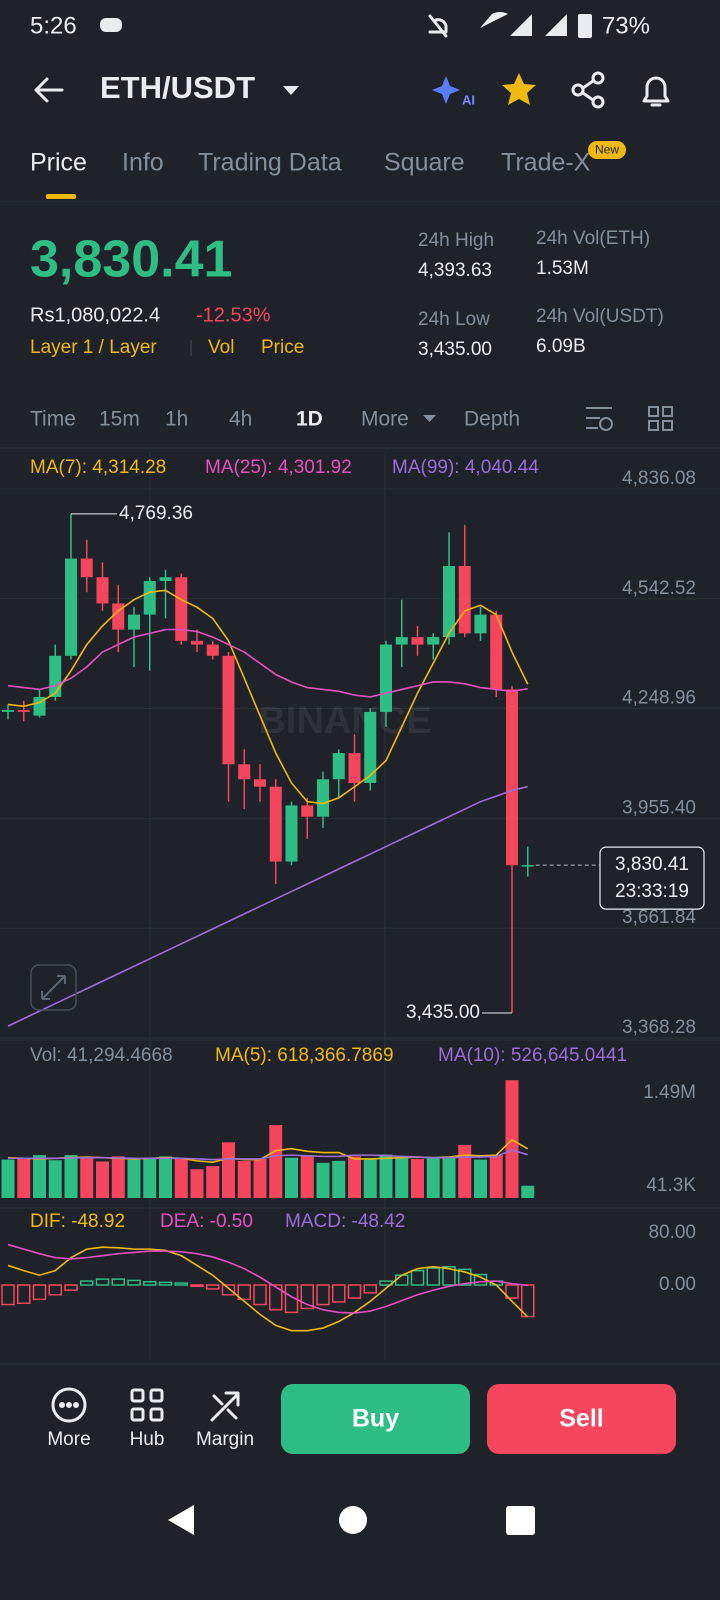 The width and height of the screenshot is (720, 1600). Describe the element at coordinates (61, 196) in the screenshot. I see `active-tab-indicator` at that location.